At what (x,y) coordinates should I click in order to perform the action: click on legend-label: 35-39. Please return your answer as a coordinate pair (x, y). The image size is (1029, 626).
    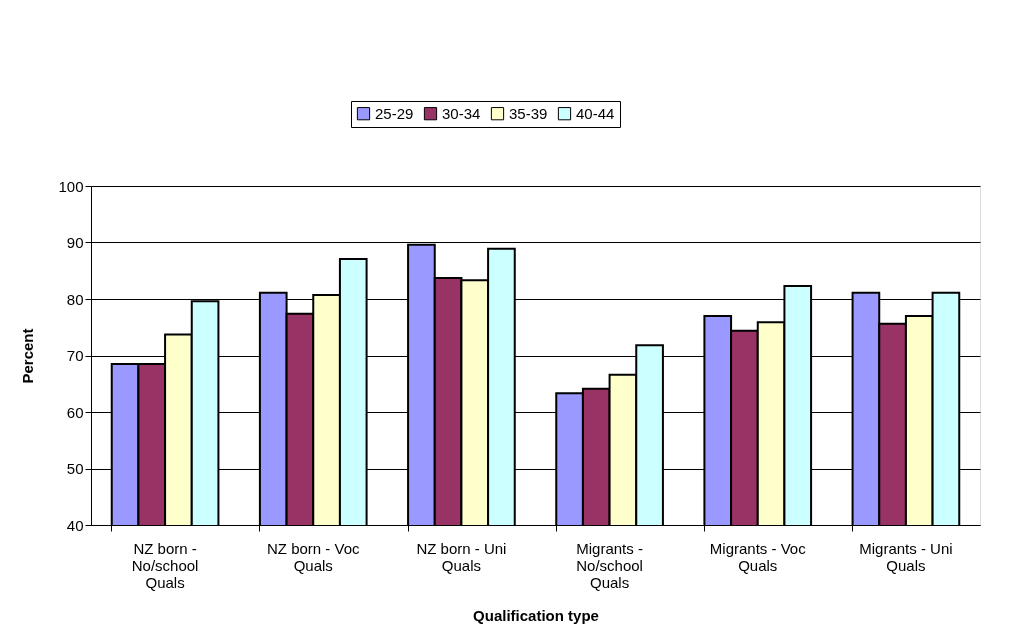
    Looking at the image, I should click on (528, 113).